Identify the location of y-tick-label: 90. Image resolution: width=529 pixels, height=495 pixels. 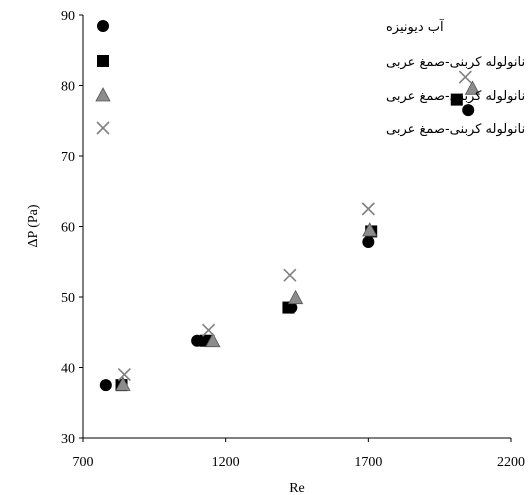
(68, 16).